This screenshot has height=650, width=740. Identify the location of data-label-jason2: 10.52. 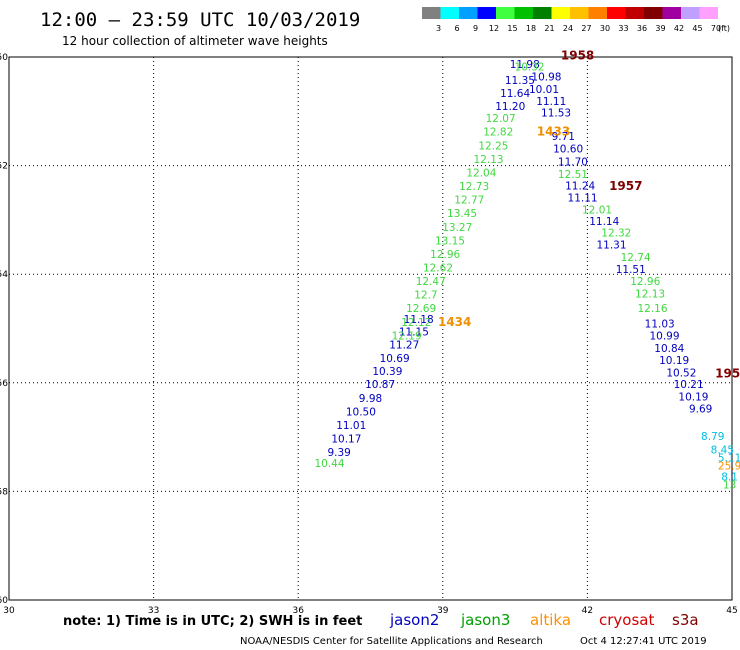
(681, 373).